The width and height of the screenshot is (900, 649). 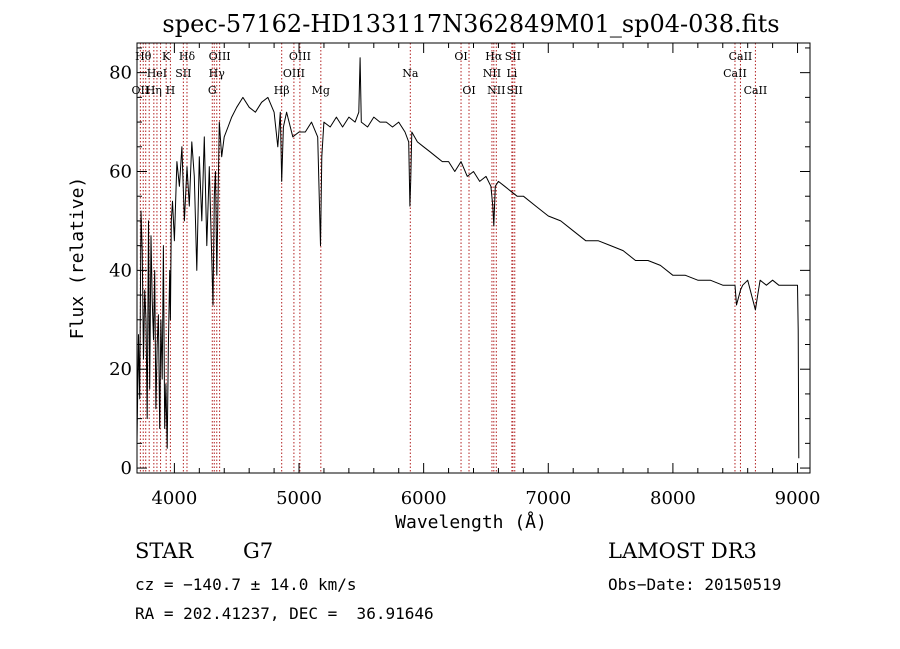 I want to click on x-tick-label: 4000, so click(x=174, y=498).